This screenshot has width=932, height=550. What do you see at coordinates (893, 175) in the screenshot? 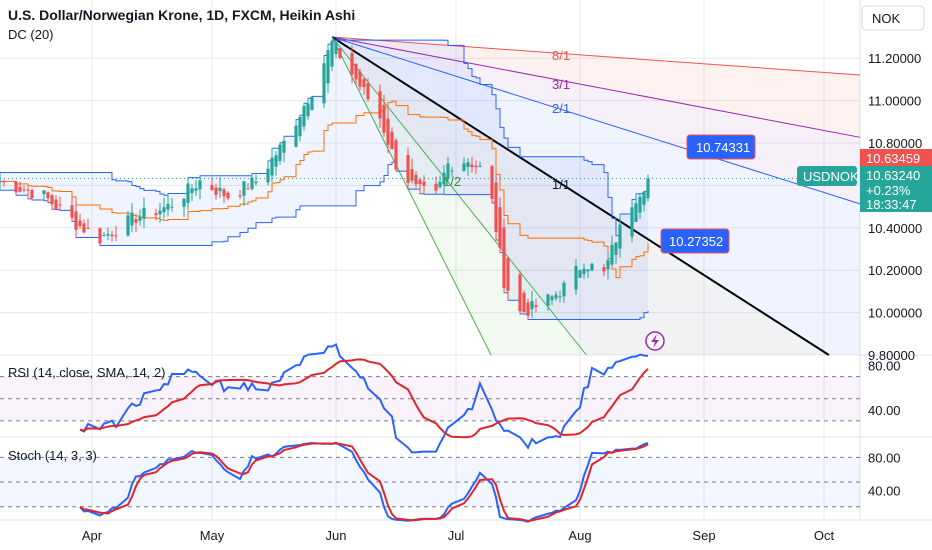
I see `last-price-text: 10.63240` at bounding box center [893, 175].